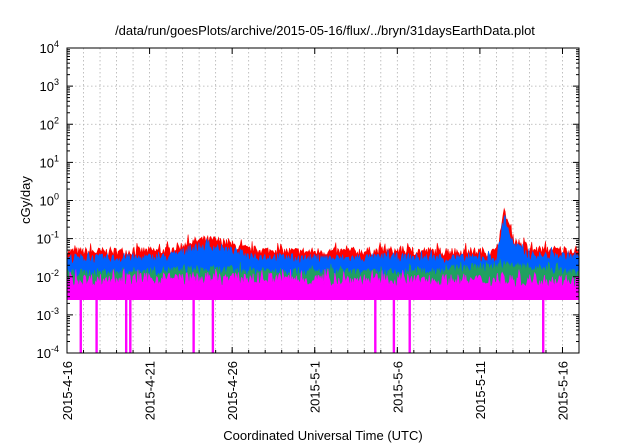 This screenshot has height=448, width=640. Describe the element at coordinates (49, 47) in the screenshot. I see `y-tick-label: 10⁴` at that location.